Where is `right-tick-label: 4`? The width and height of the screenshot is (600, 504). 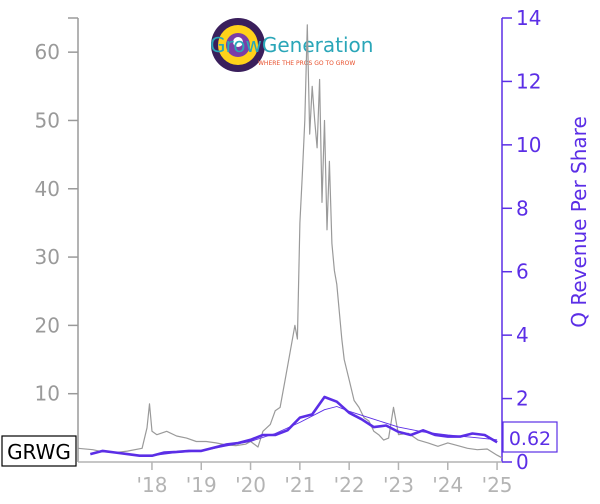 right-tick-label: 4 is located at coordinates (522, 335).